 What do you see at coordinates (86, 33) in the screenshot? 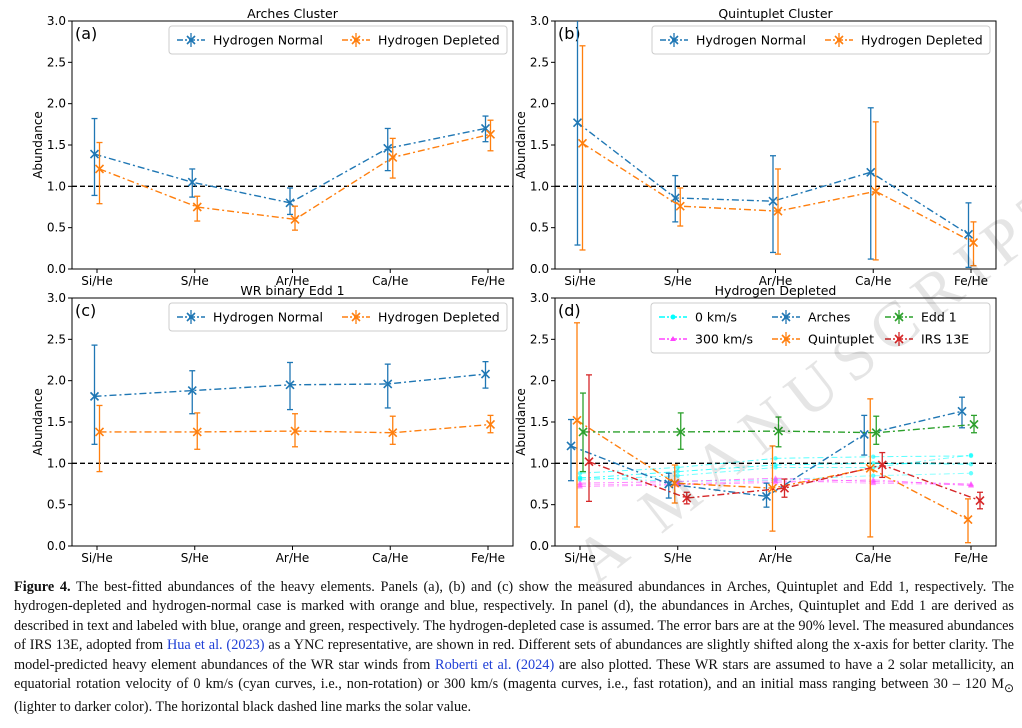
I see `panel-label: (a)` at bounding box center [86, 33].